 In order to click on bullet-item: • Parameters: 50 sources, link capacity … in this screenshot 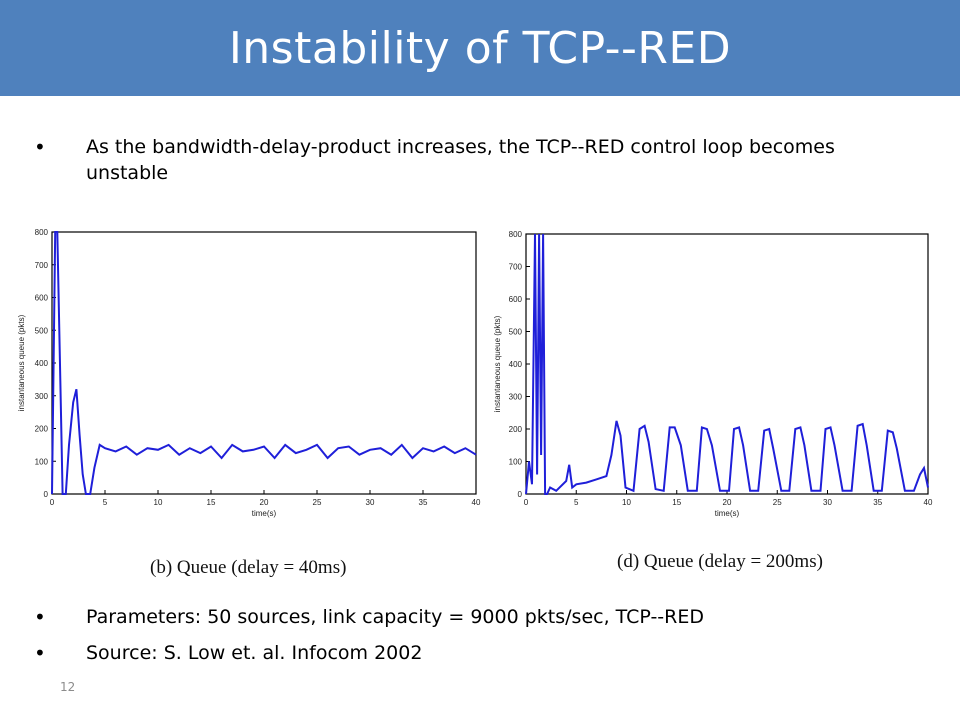, I will do `click(474, 617)`.